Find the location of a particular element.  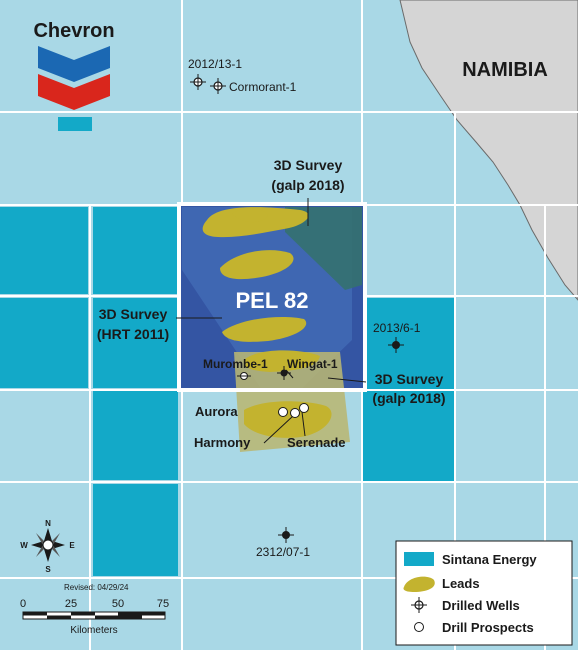

block-label: PEL 82 is located at coordinates (272, 300).